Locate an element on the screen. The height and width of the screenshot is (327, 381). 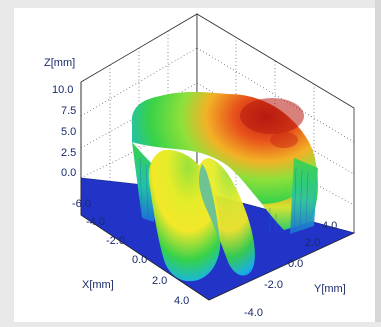
x-tick-label: -4.0 is located at coordinates (95, 222).